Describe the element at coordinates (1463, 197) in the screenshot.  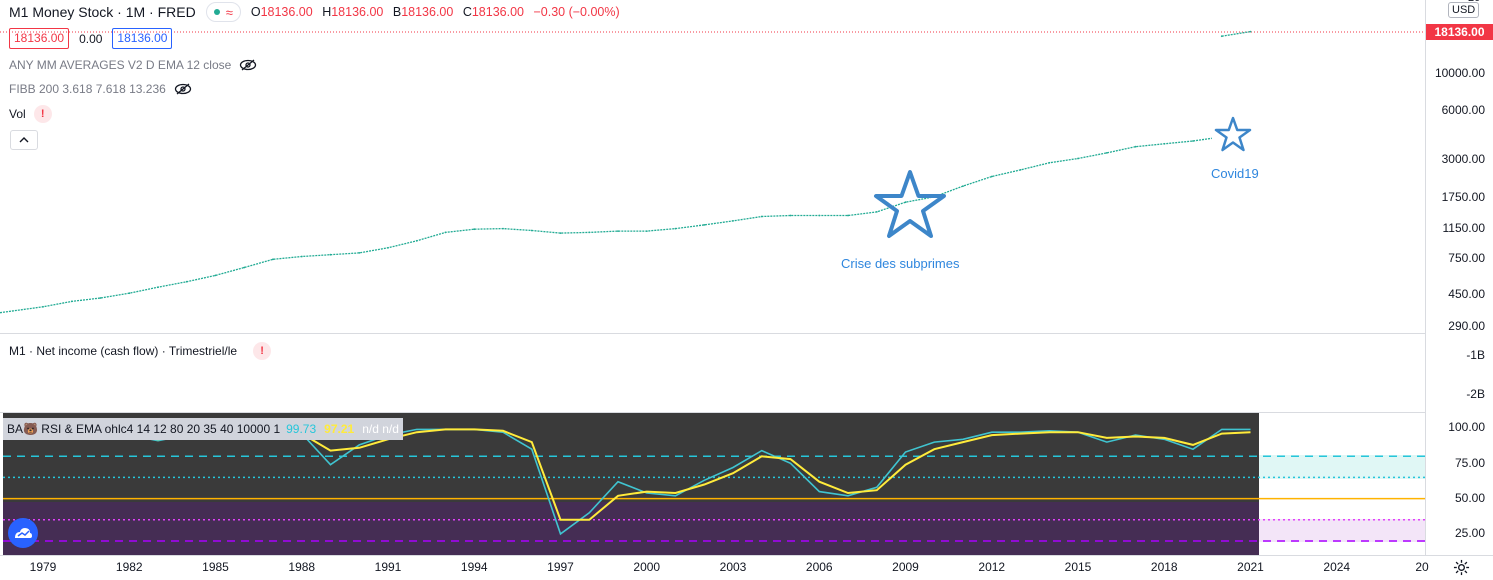
I see `price-scale-label: 1750.00` at that location.